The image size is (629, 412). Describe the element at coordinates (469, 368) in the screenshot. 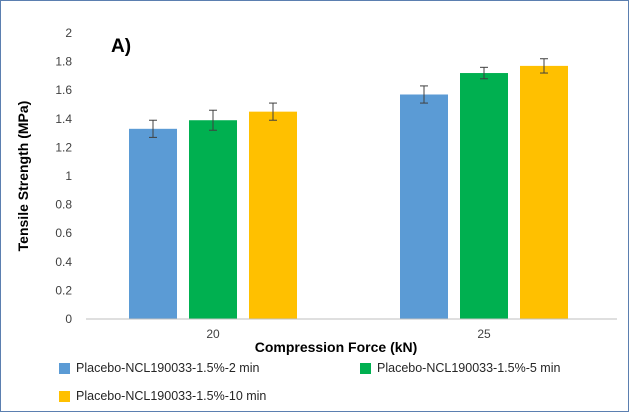

I see `legend-label: Placebo-NCL190033-1.5%-5 min` at that location.